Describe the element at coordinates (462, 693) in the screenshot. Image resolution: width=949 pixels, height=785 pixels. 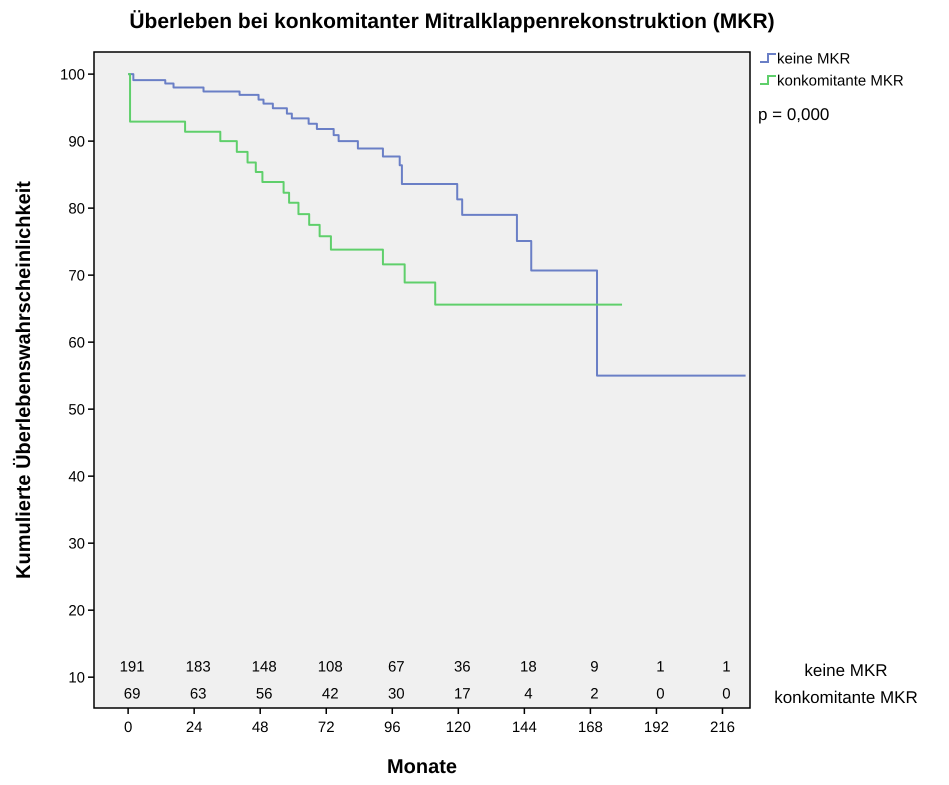
I see `annotation: 17` at that location.